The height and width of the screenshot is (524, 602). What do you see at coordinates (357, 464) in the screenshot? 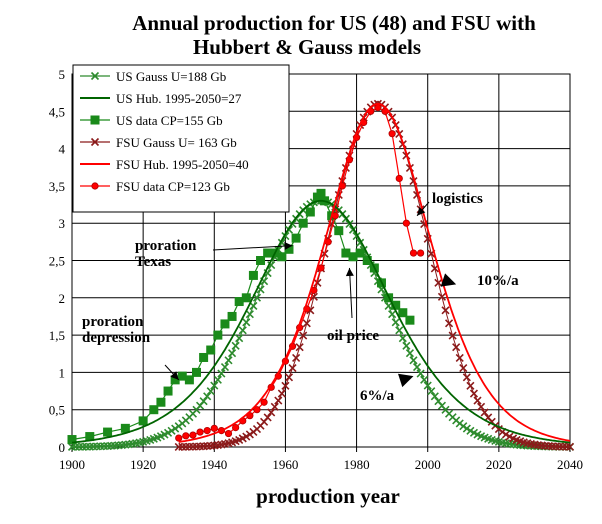
I see `x-tick-label: 1980` at bounding box center [357, 464].